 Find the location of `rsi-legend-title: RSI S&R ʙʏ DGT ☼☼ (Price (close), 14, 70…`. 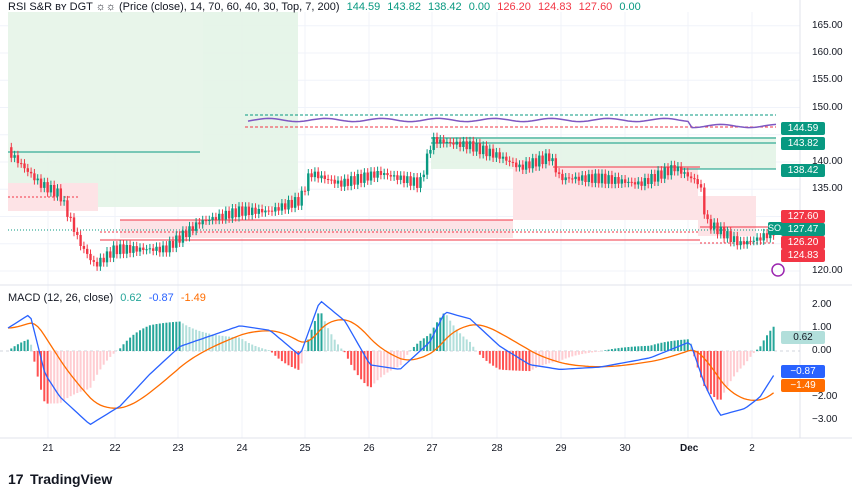

rsi-legend-title: RSI S&R ʙʏ DGT ☼☼ (Price (close), 14, 70… is located at coordinates (174, 7).